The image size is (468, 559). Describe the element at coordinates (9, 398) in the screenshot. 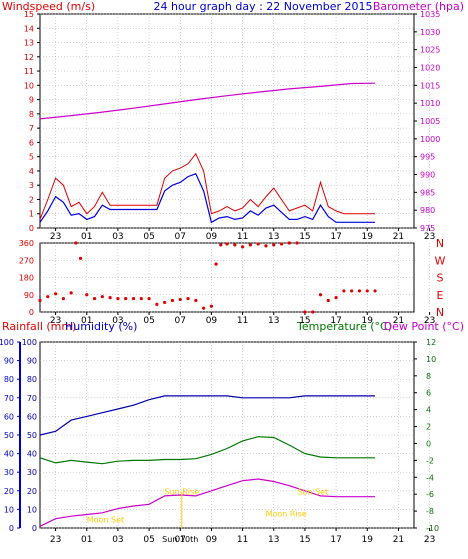

I see `rainfall-y-tick-label: 70` at that location.